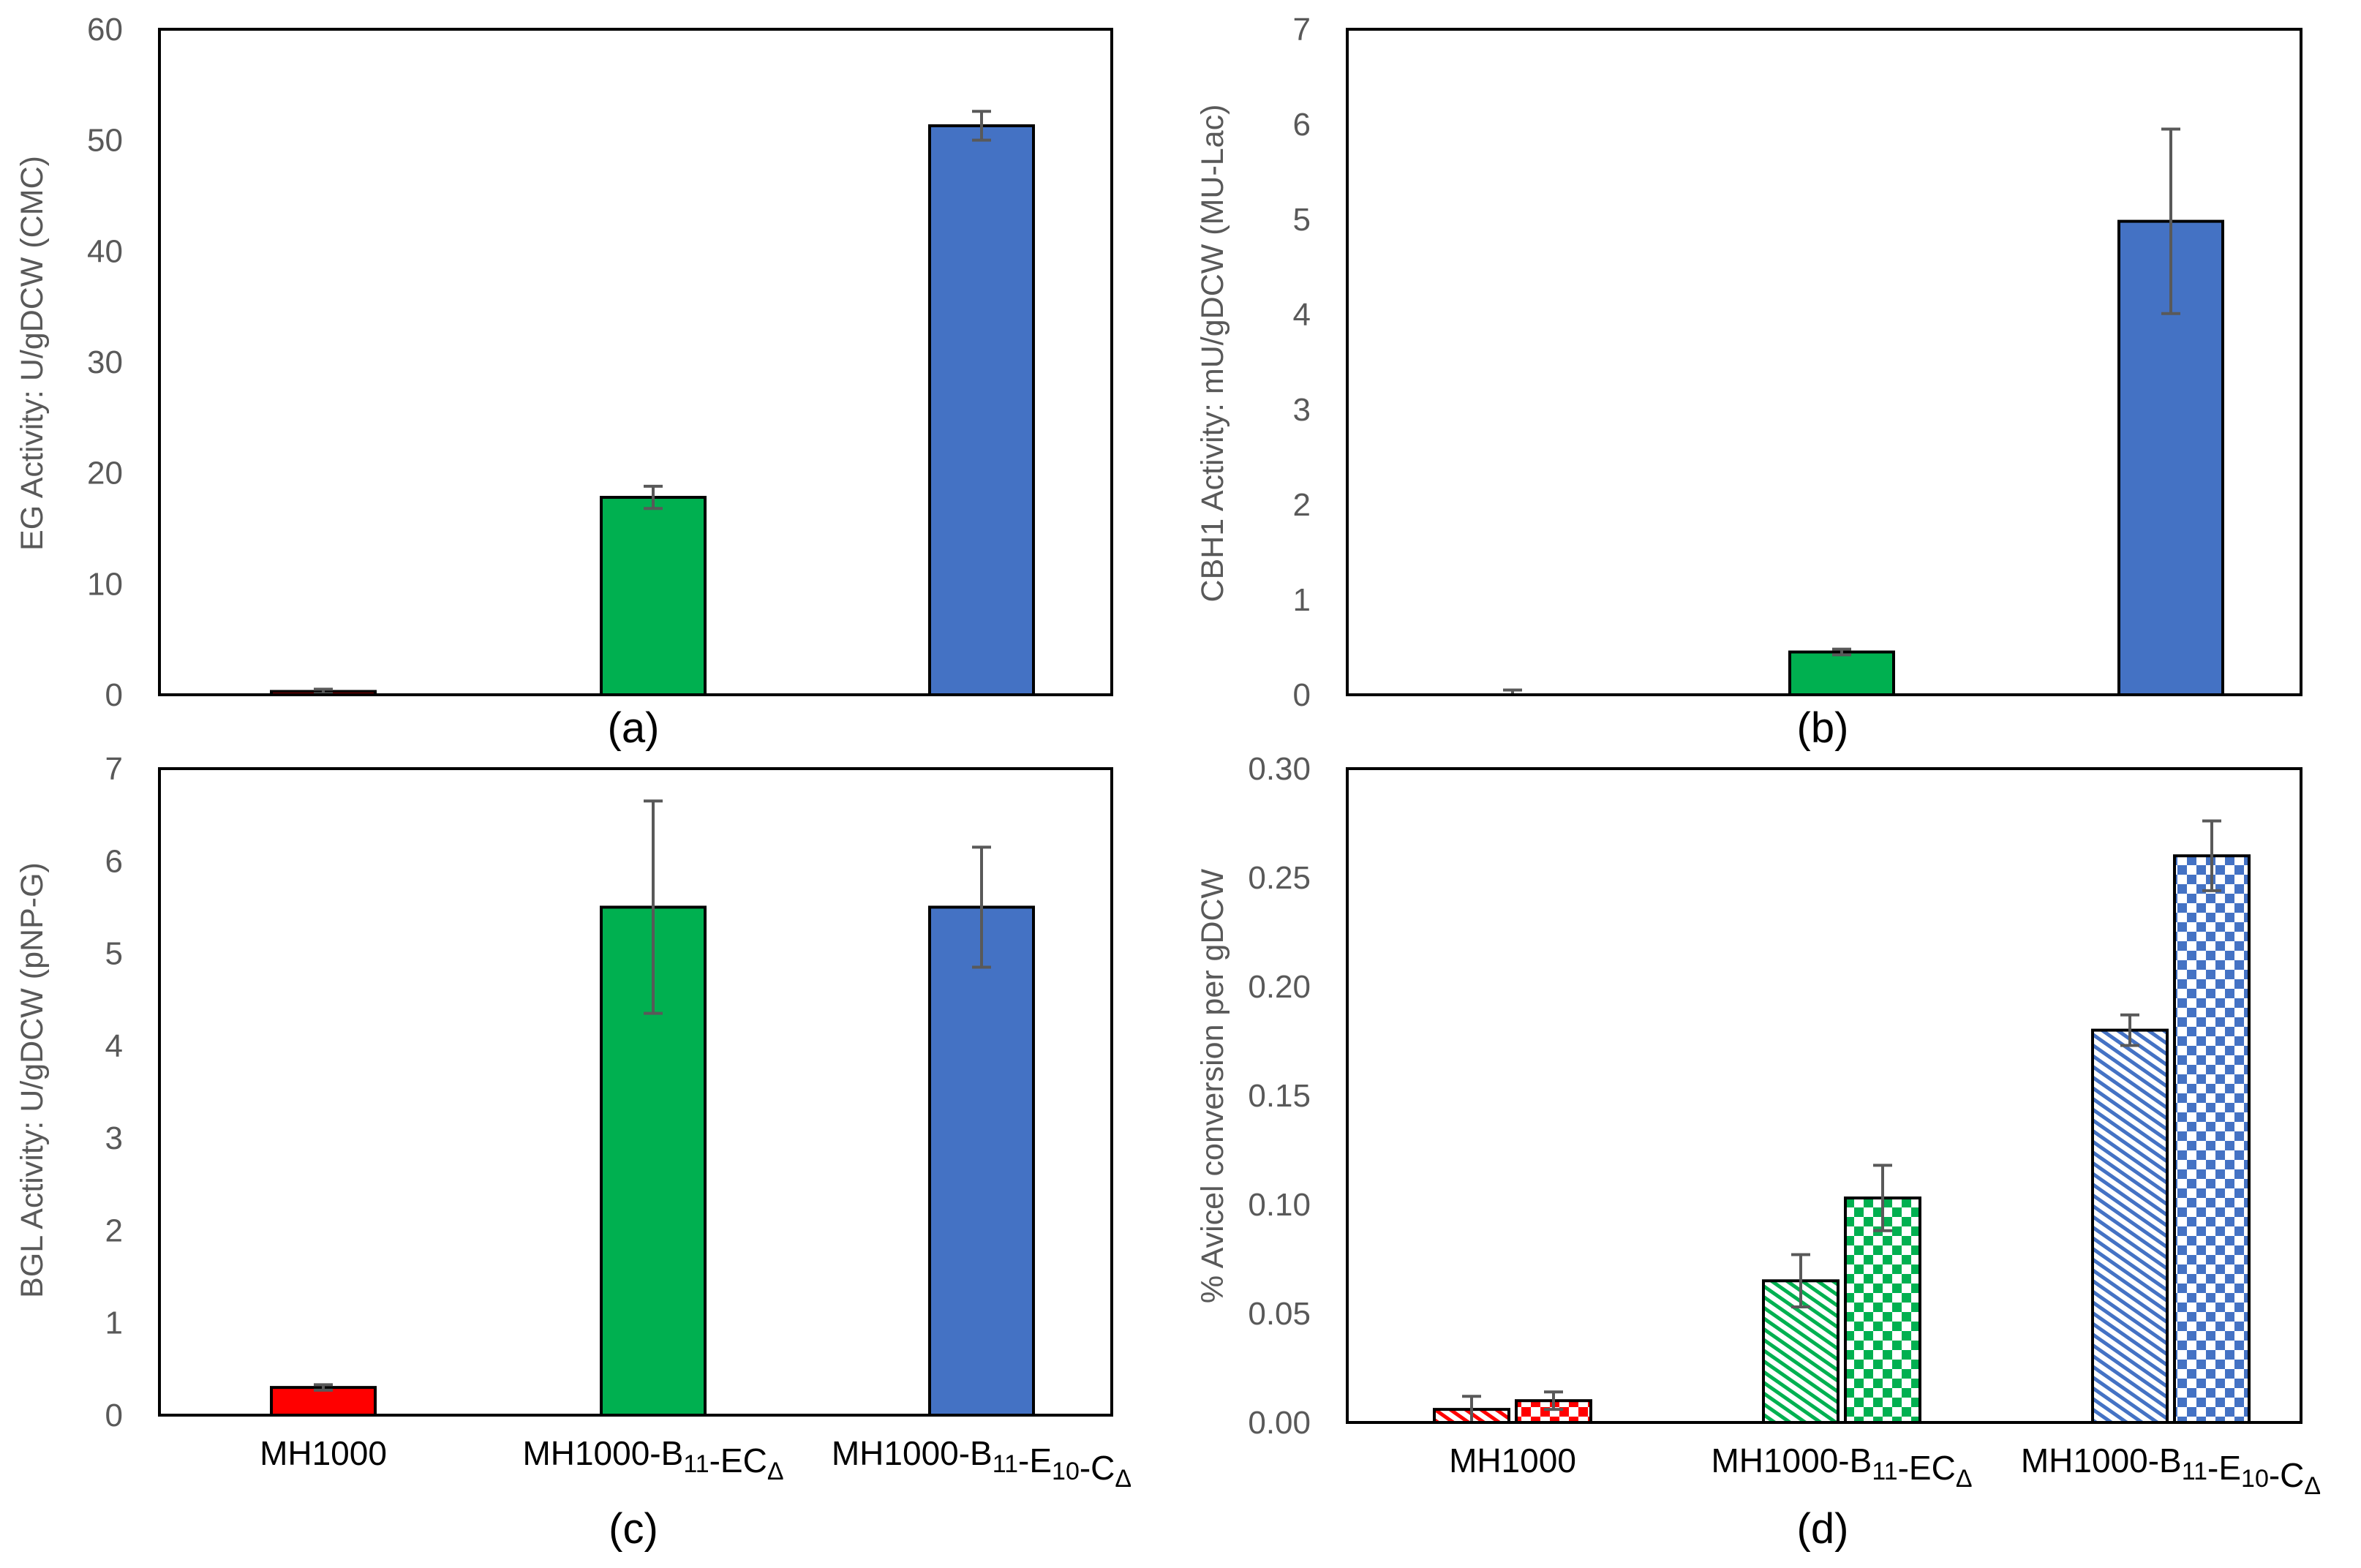  Describe the element at coordinates (105, 584) in the screenshot. I see `y-tick-label: 10` at that location.